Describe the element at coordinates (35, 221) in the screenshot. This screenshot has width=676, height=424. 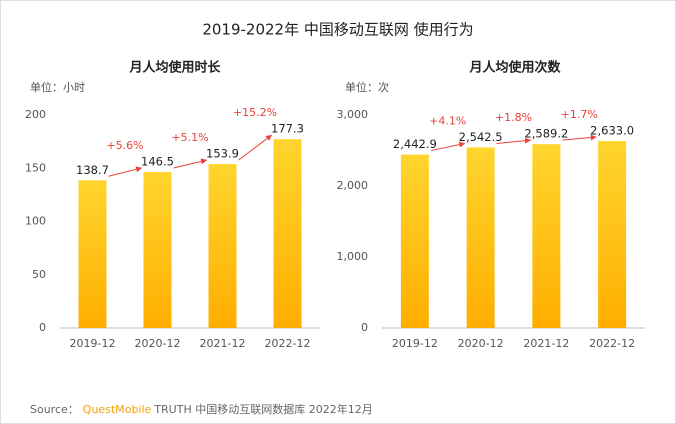
I see `y-tick-label: 100` at that location.